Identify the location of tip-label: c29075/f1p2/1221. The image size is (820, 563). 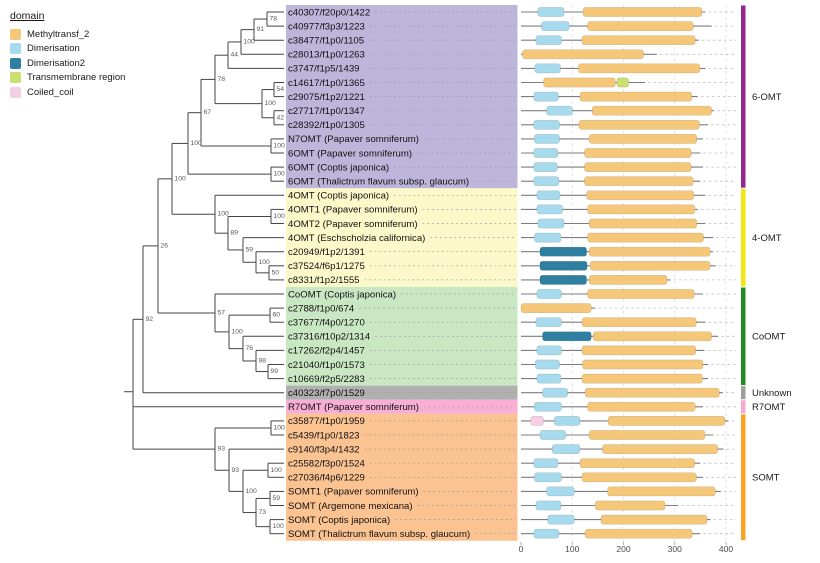
(326, 97).